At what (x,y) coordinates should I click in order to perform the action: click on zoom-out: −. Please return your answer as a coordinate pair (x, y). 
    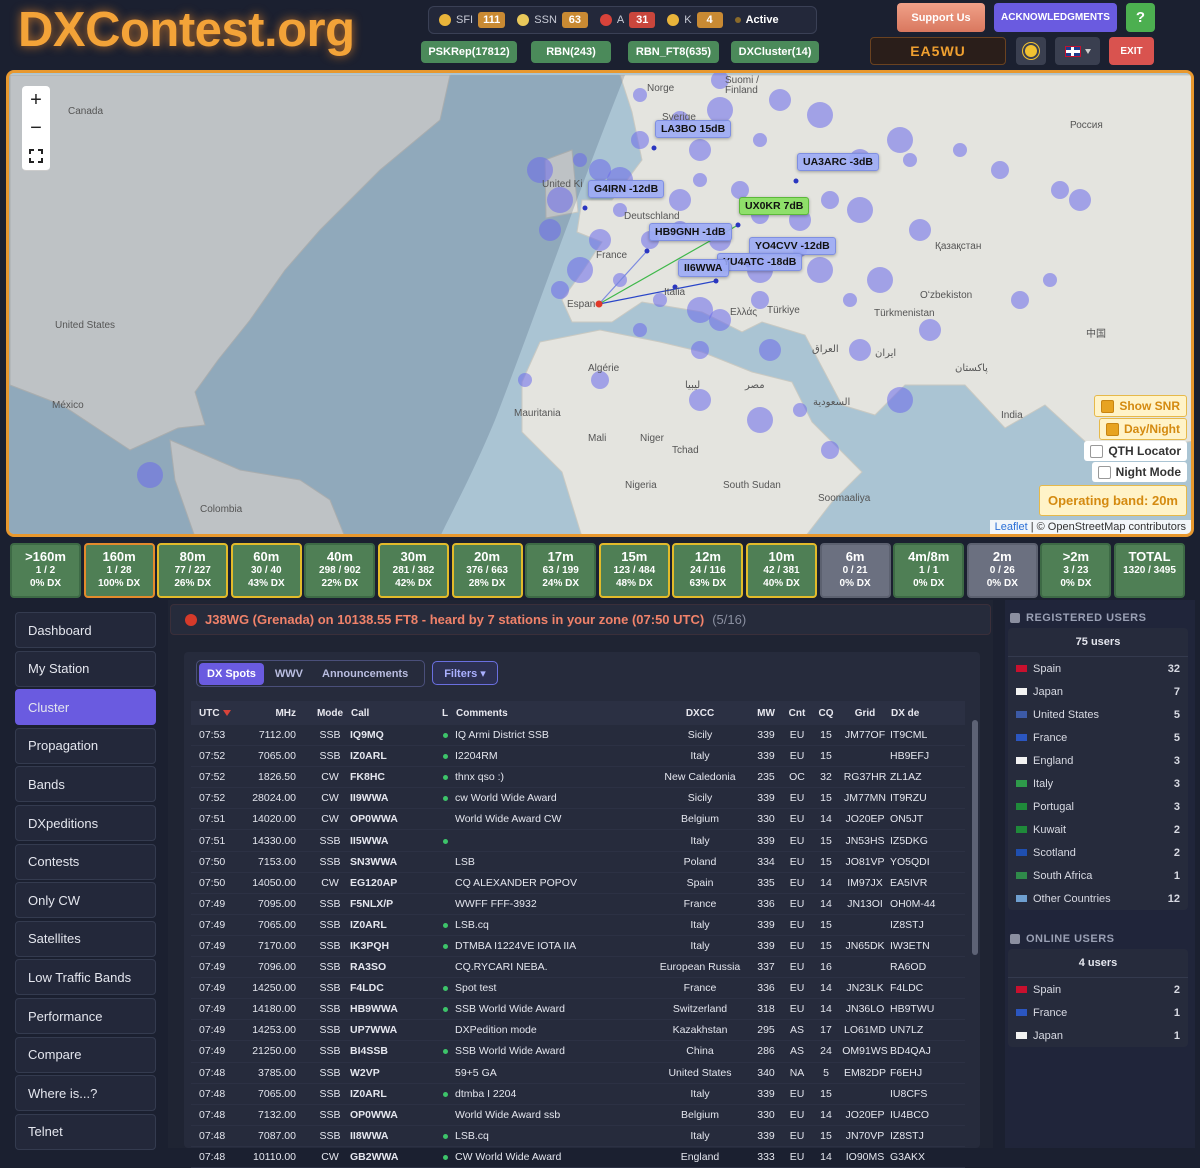
    Looking at the image, I should click on (36, 128).